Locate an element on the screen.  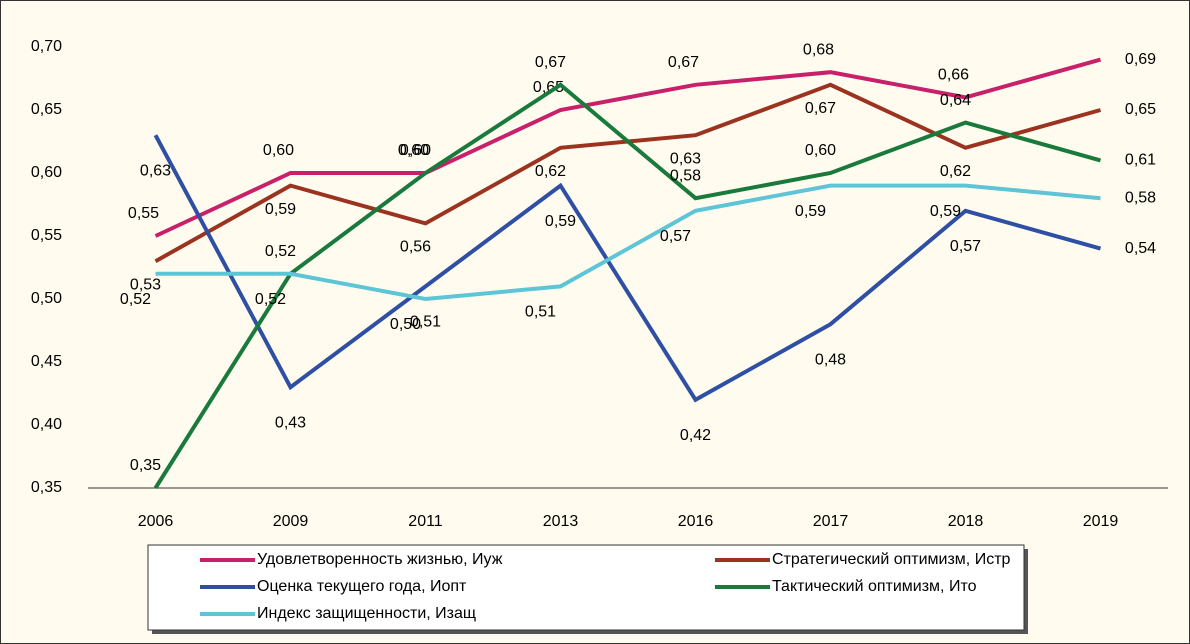
data-label: 0,66 is located at coordinates (953, 75).